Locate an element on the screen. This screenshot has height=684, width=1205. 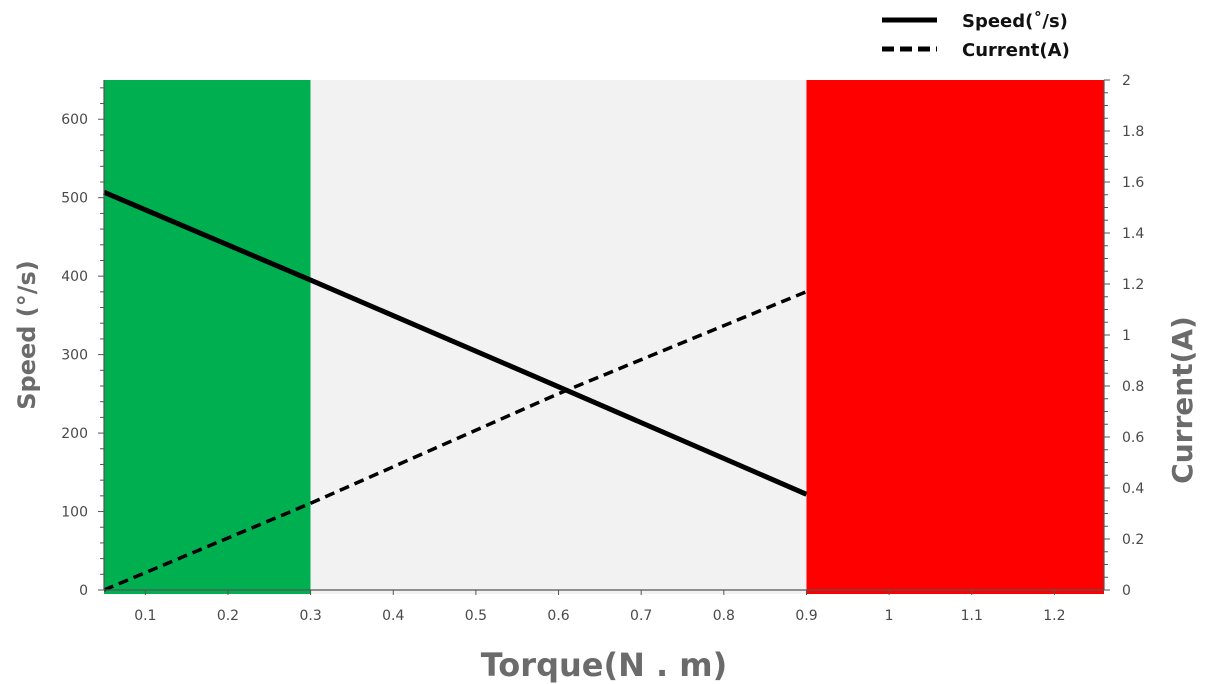
y-left-tick-label: 400 is located at coordinates (74, 277).